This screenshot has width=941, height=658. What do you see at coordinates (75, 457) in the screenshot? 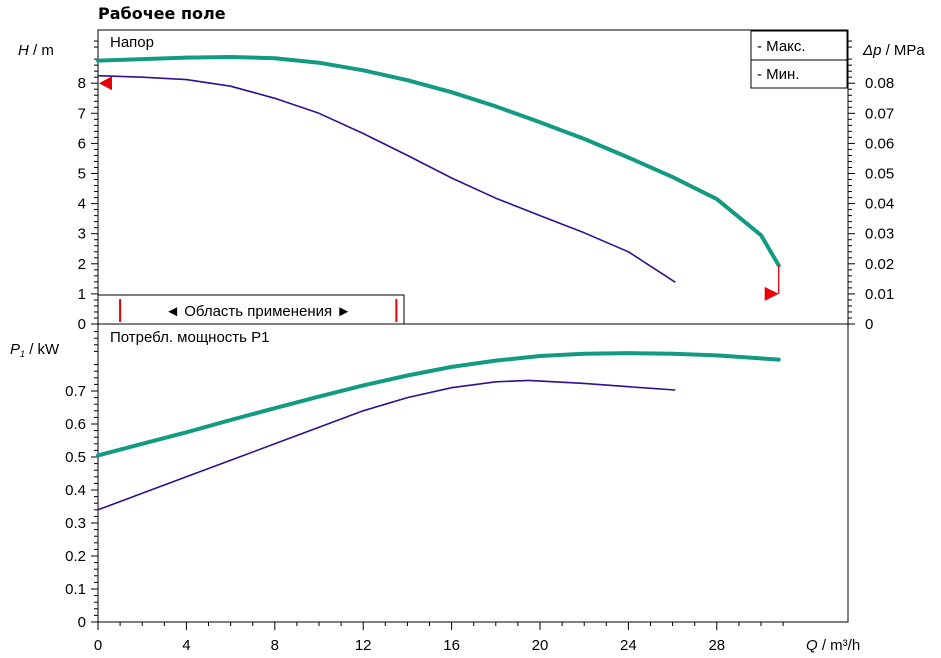
I see `p1-axis-tick-label: 0.5` at bounding box center [75, 457].